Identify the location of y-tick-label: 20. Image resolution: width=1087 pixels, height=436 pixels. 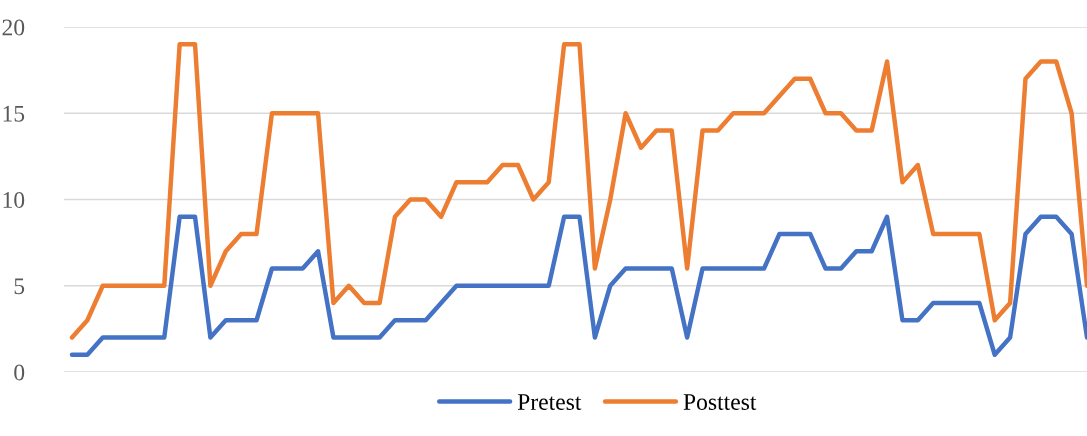
(13, 27).